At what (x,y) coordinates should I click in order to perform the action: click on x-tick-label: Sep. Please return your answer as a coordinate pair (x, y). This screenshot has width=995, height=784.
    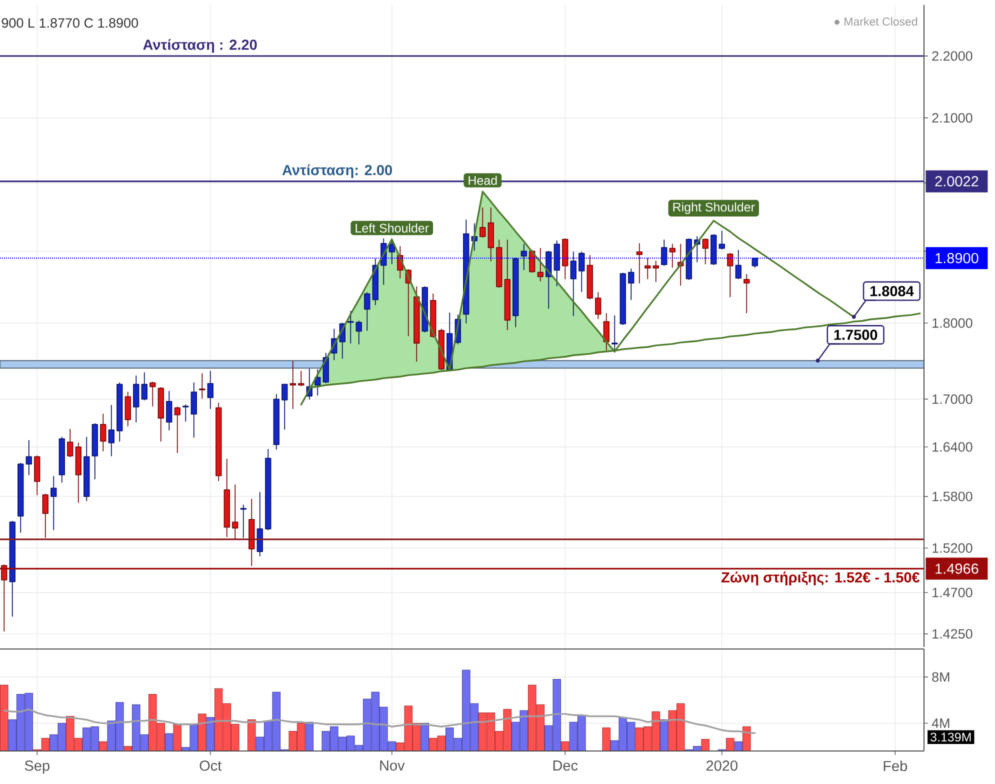
    Looking at the image, I should click on (37, 767).